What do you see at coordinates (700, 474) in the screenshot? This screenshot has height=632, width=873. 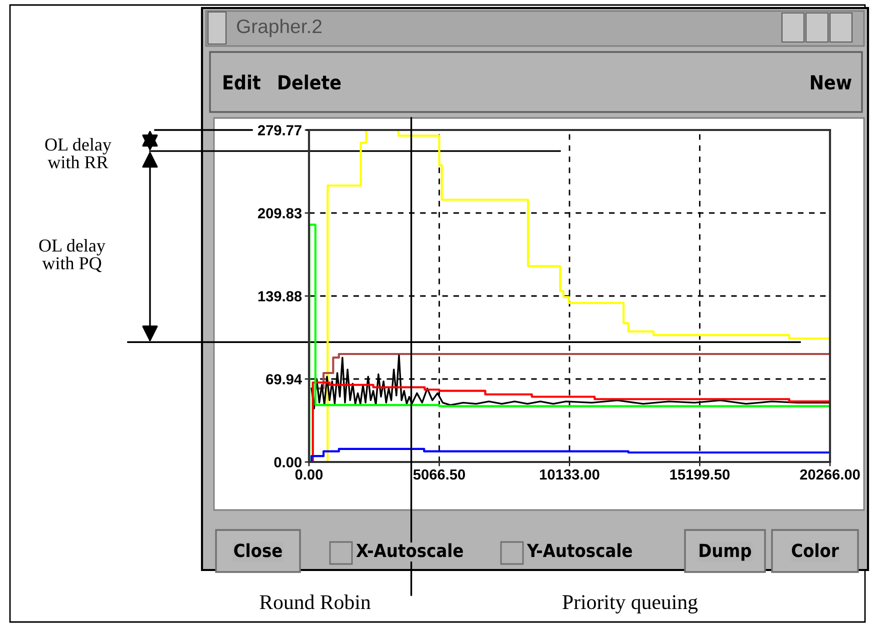 I see `x-tick-label: 15199.50` at bounding box center [700, 474].